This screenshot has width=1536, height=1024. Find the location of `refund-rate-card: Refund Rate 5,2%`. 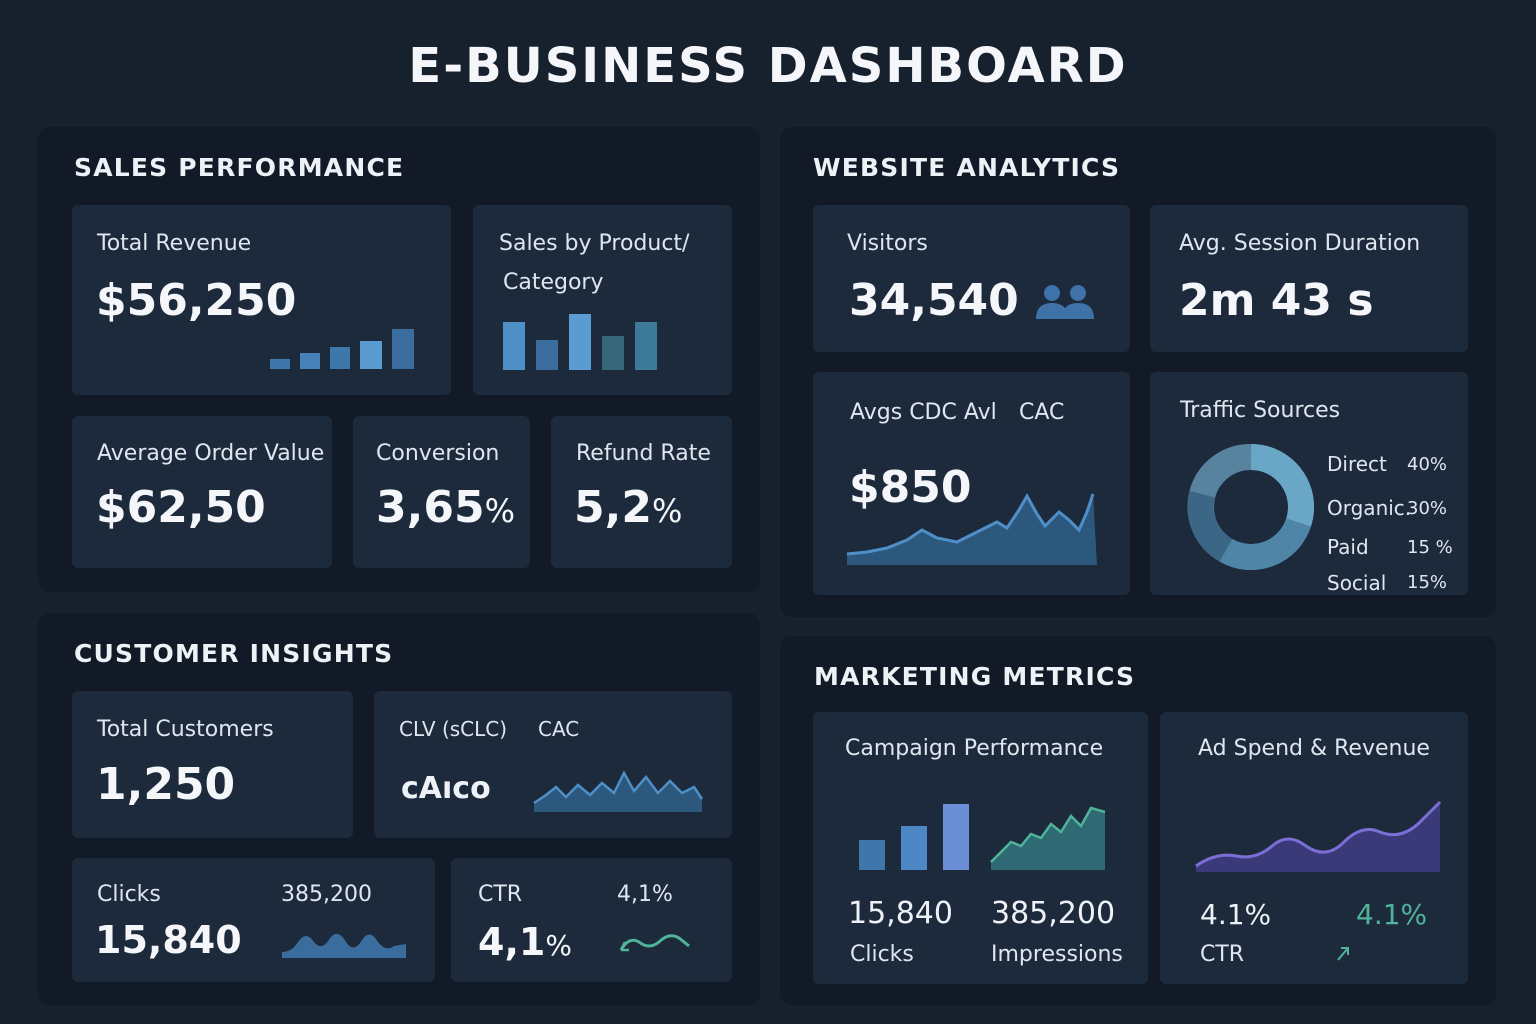

refund-rate-card: Refund Rate 5,2% is located at coordinates (641, 492).